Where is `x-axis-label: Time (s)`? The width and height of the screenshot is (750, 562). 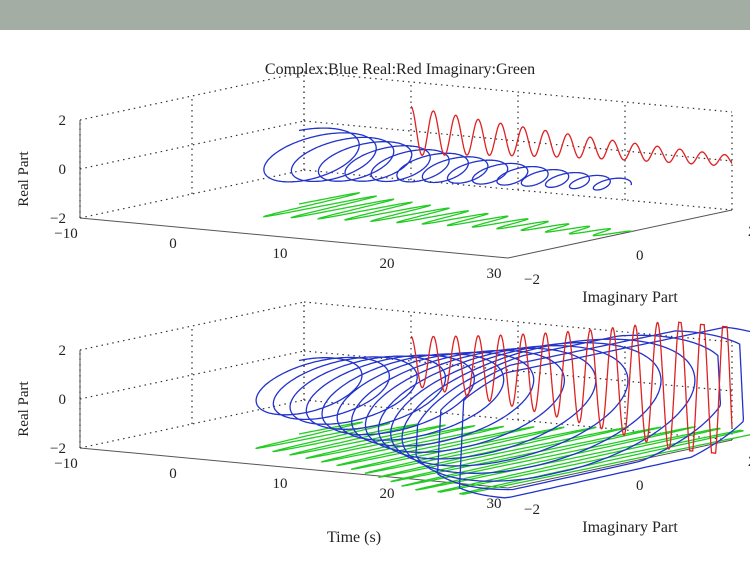
x-axis-label: Time (s) is located at coordinates (354, 537).